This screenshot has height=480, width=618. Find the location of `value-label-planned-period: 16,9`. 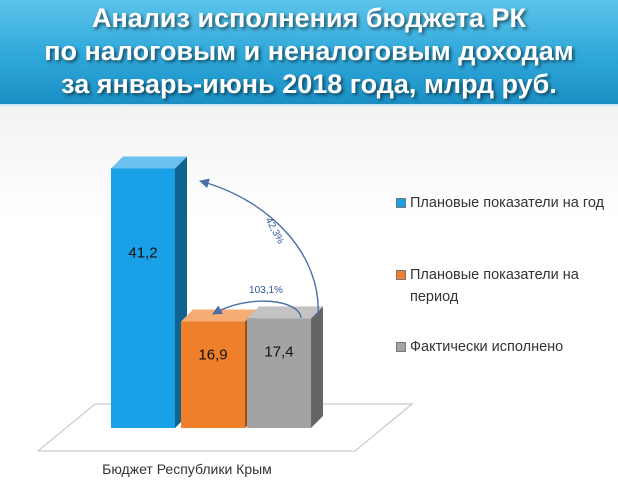

value-label-planned-period: 16,9 is located at coordinates (212, 355).